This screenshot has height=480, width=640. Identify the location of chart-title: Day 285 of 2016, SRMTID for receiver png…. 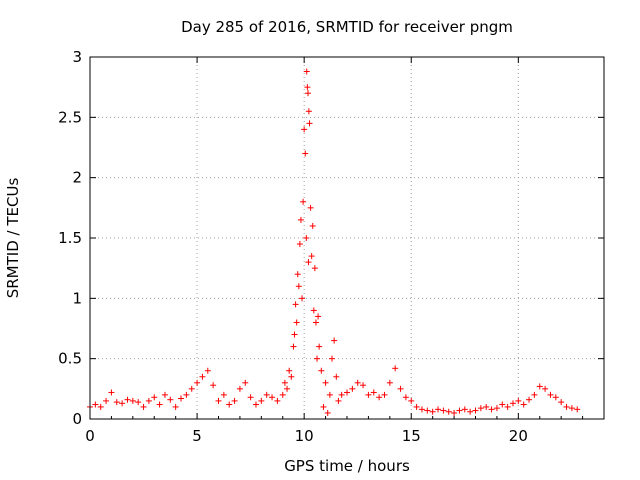
(347, 27).